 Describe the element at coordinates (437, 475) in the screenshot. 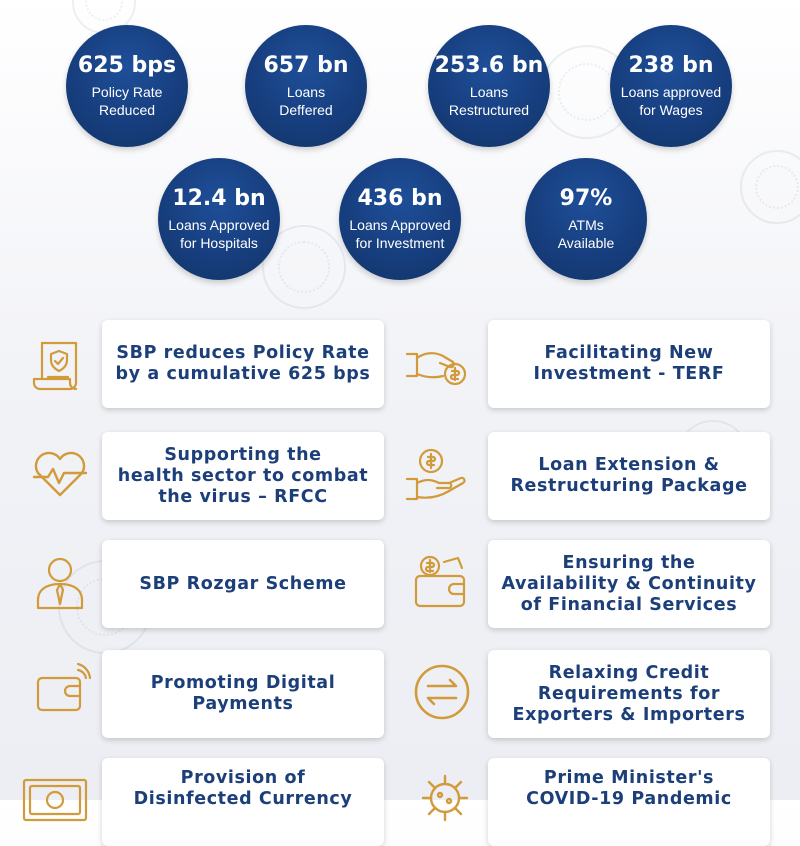

I see `hand-coin-icon` at that location.